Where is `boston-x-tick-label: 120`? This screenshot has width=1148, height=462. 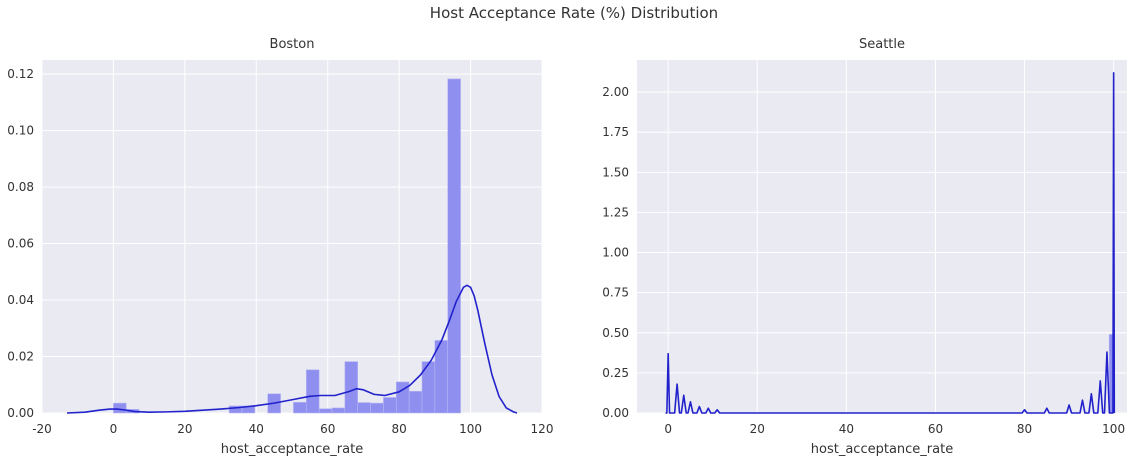 boston-x-tick-label: 120 is located at coordinates (542, 429).